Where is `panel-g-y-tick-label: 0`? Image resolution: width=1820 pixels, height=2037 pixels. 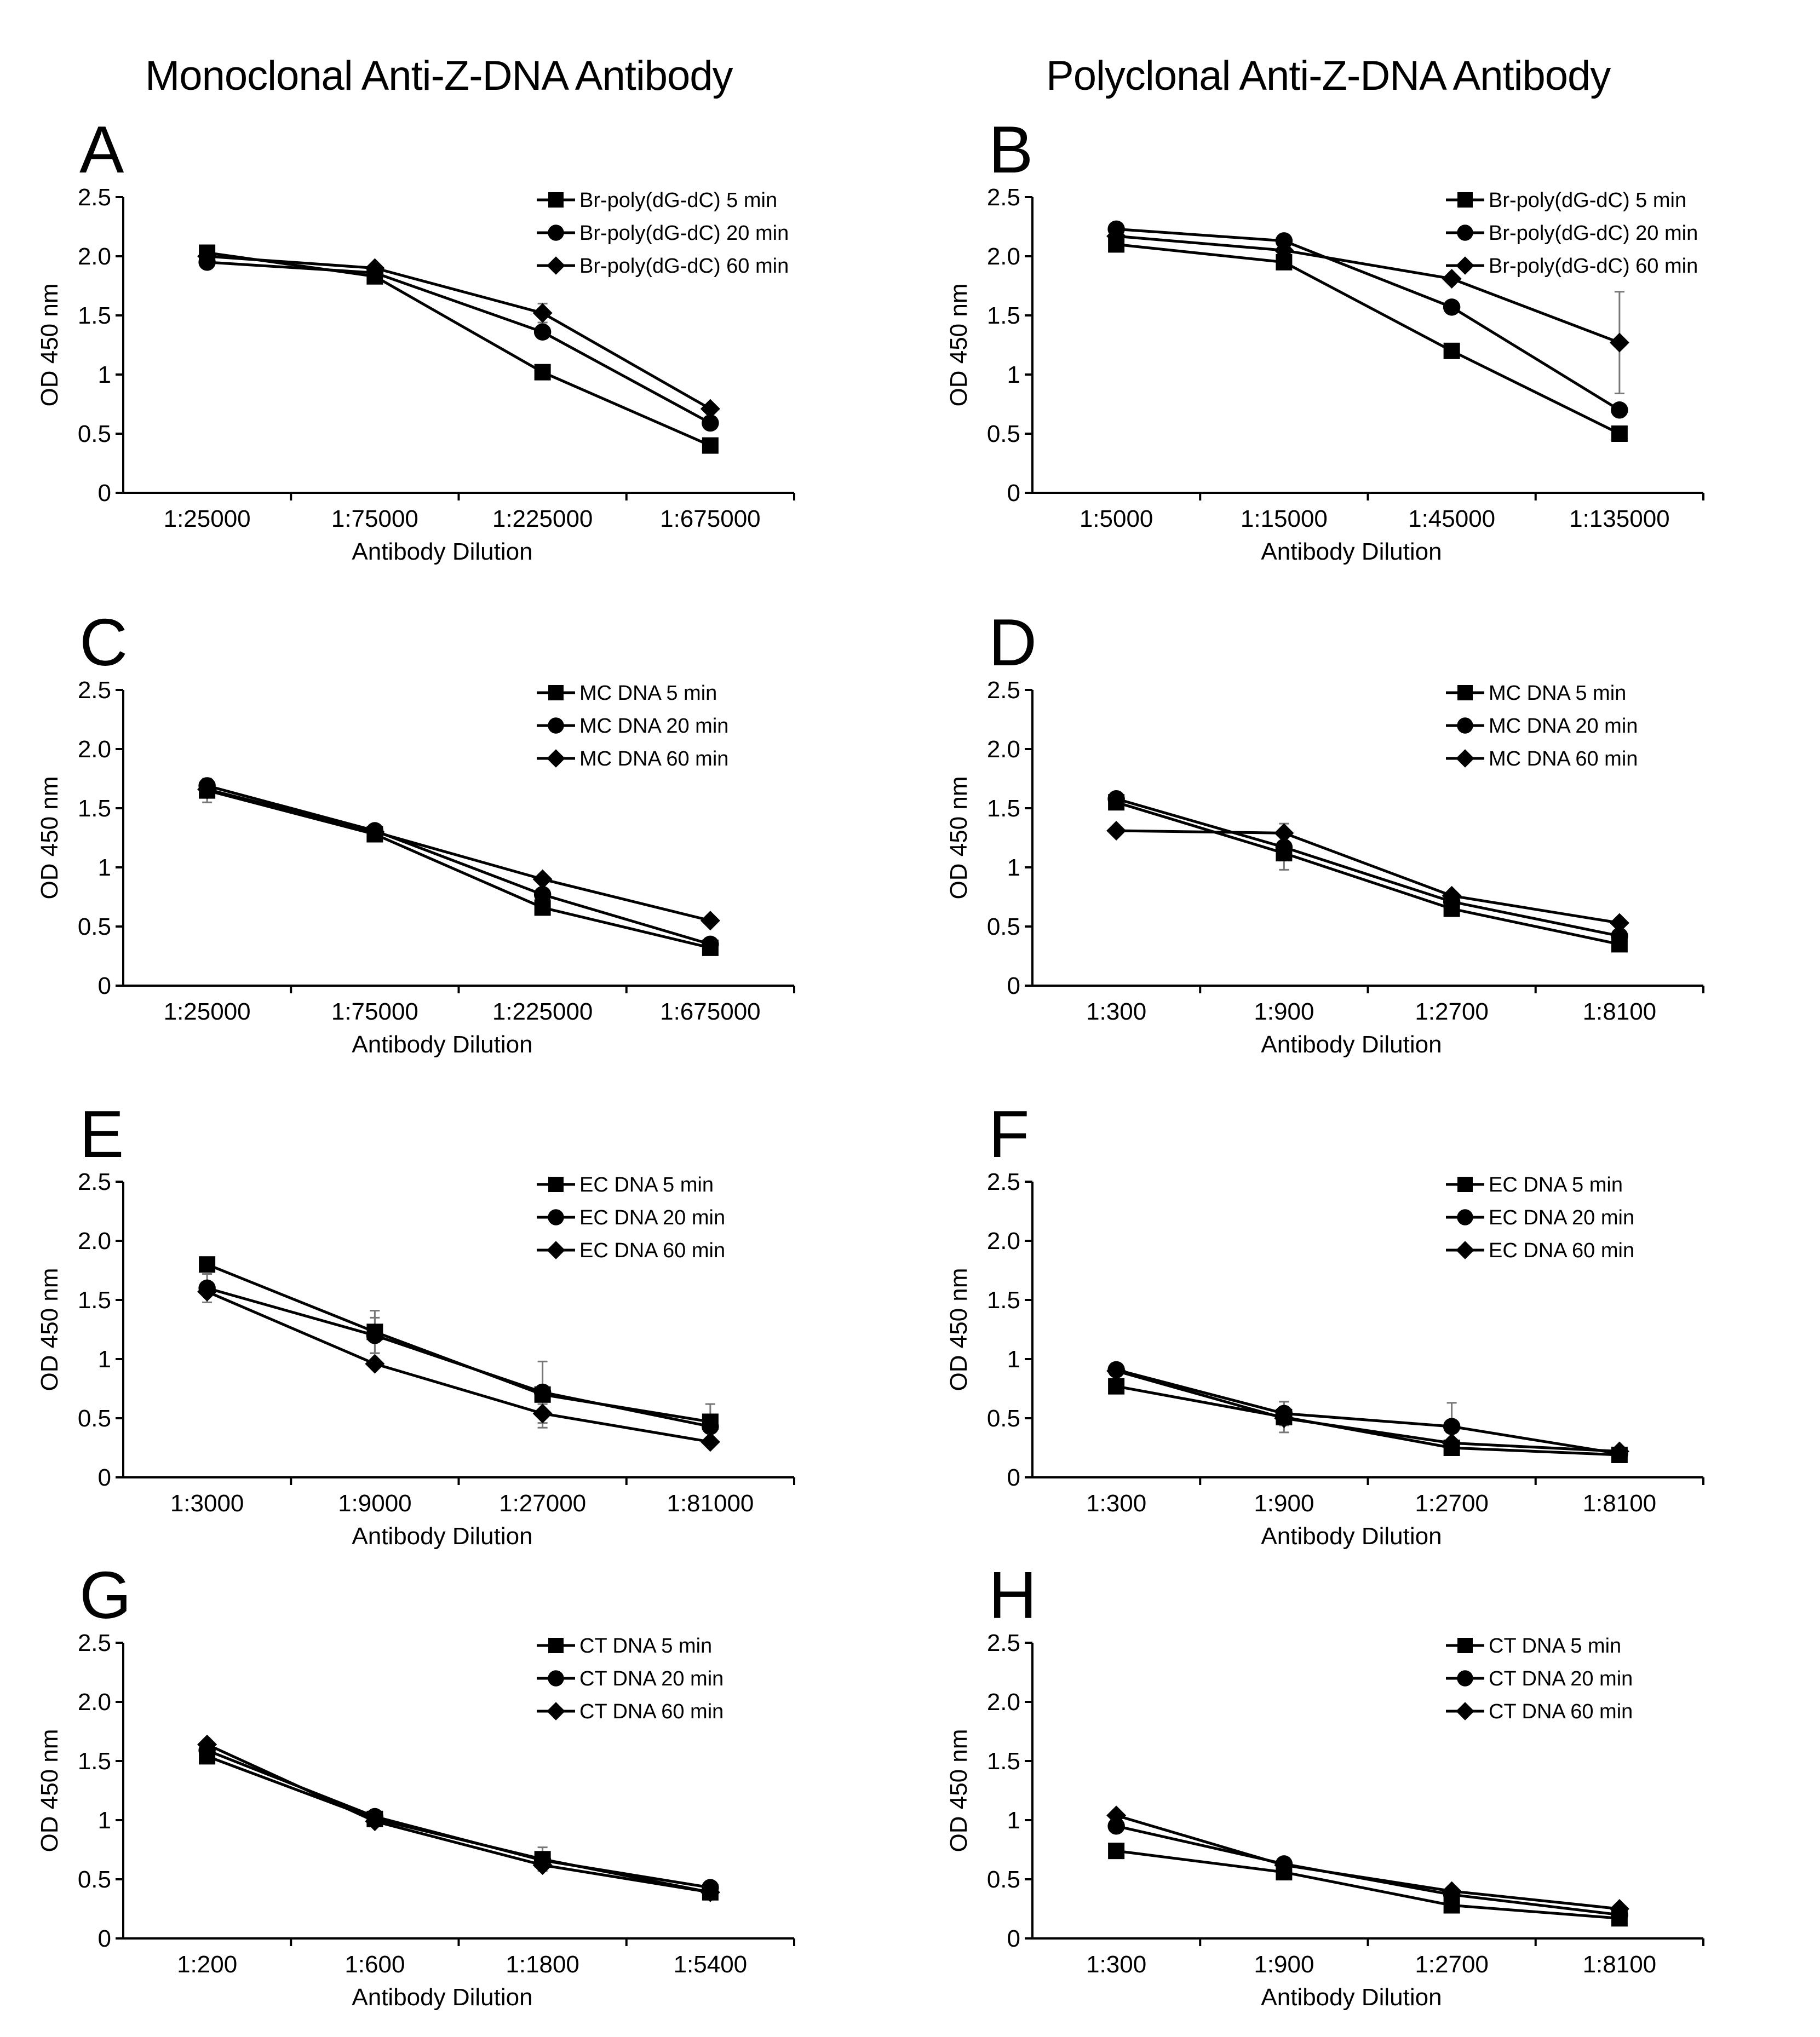
panel-g-y-tick-label: 0 is located at coordinates (105, 1938).